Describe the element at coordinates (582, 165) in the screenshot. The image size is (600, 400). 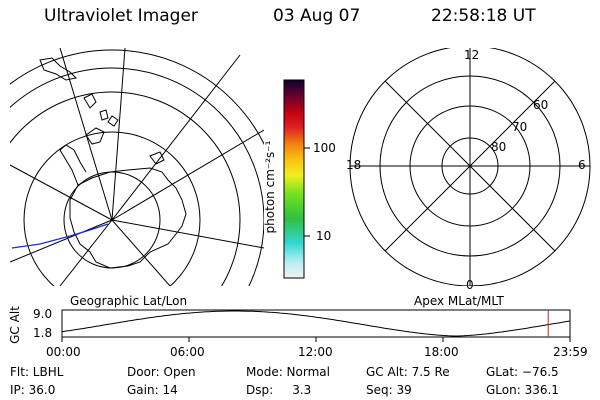
I see `mlt-label-6: 6` at that location.